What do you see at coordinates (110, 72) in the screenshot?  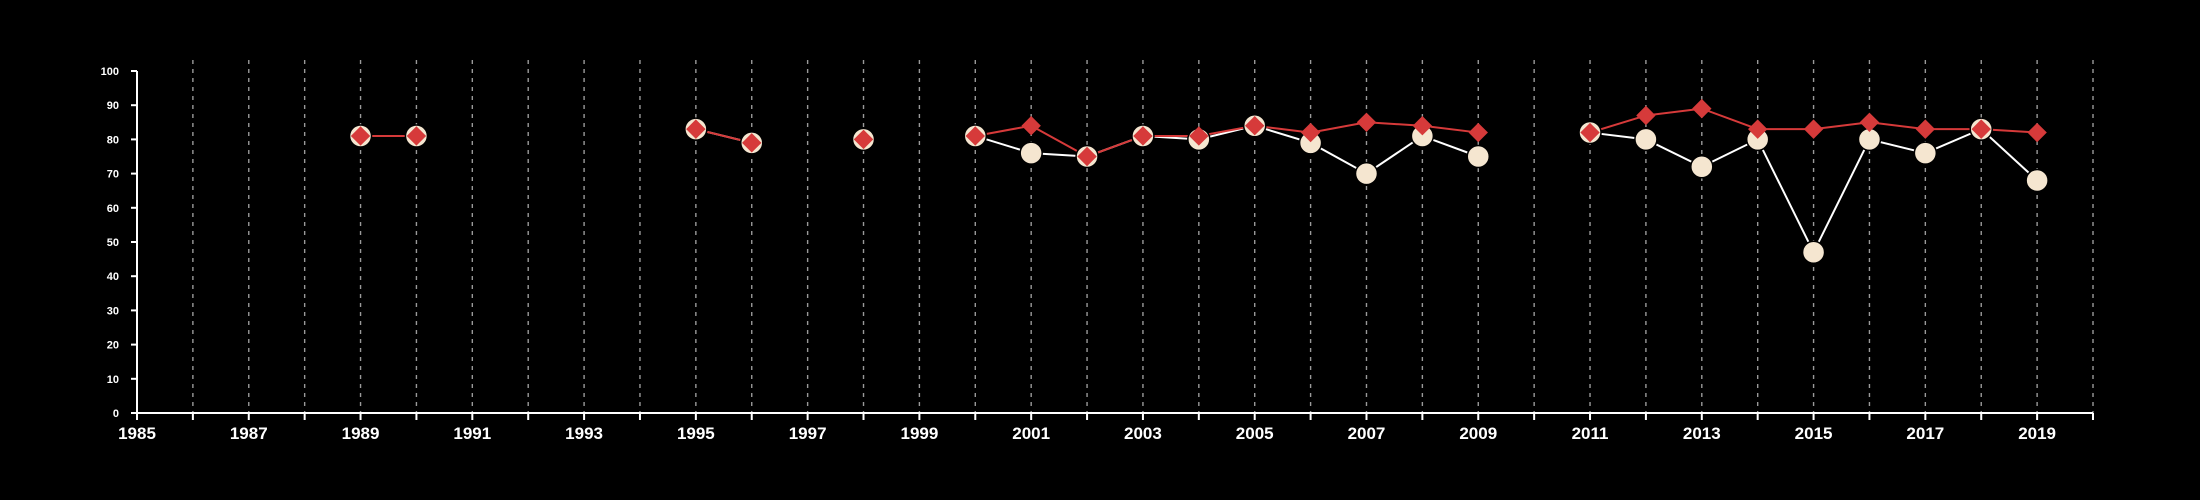 I see `y-tick-label: 100` at bounding box center [110, 72].